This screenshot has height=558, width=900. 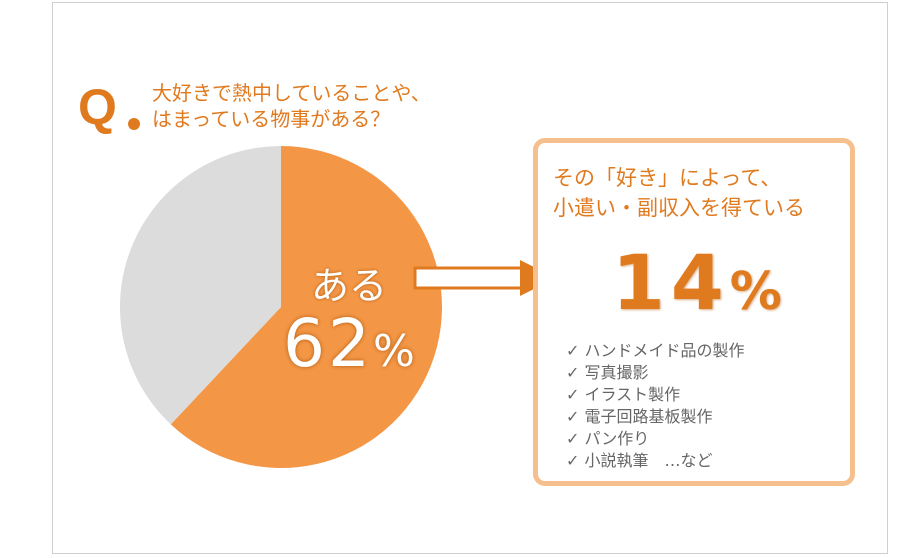 I want to click on box-title-line: 小遣い・副収入を得ている, so click(x=679, y=208).